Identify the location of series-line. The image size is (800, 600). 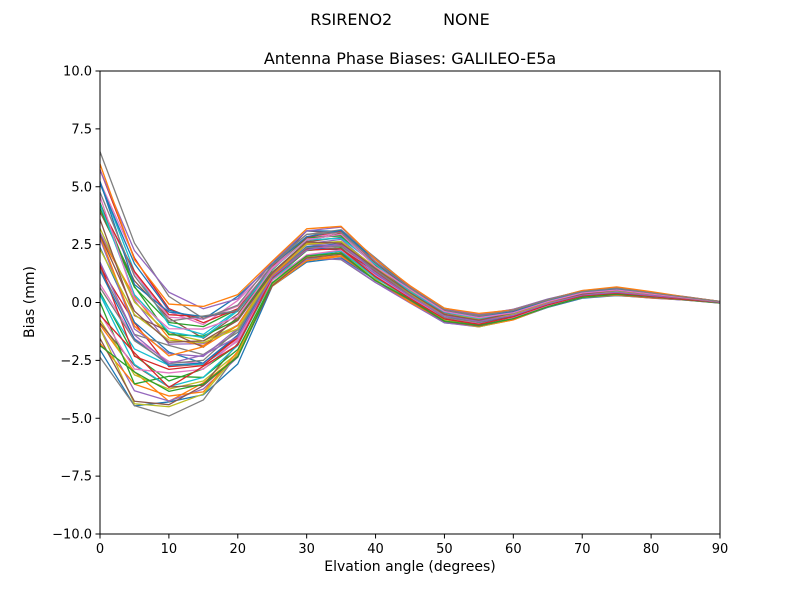
(410, 285).